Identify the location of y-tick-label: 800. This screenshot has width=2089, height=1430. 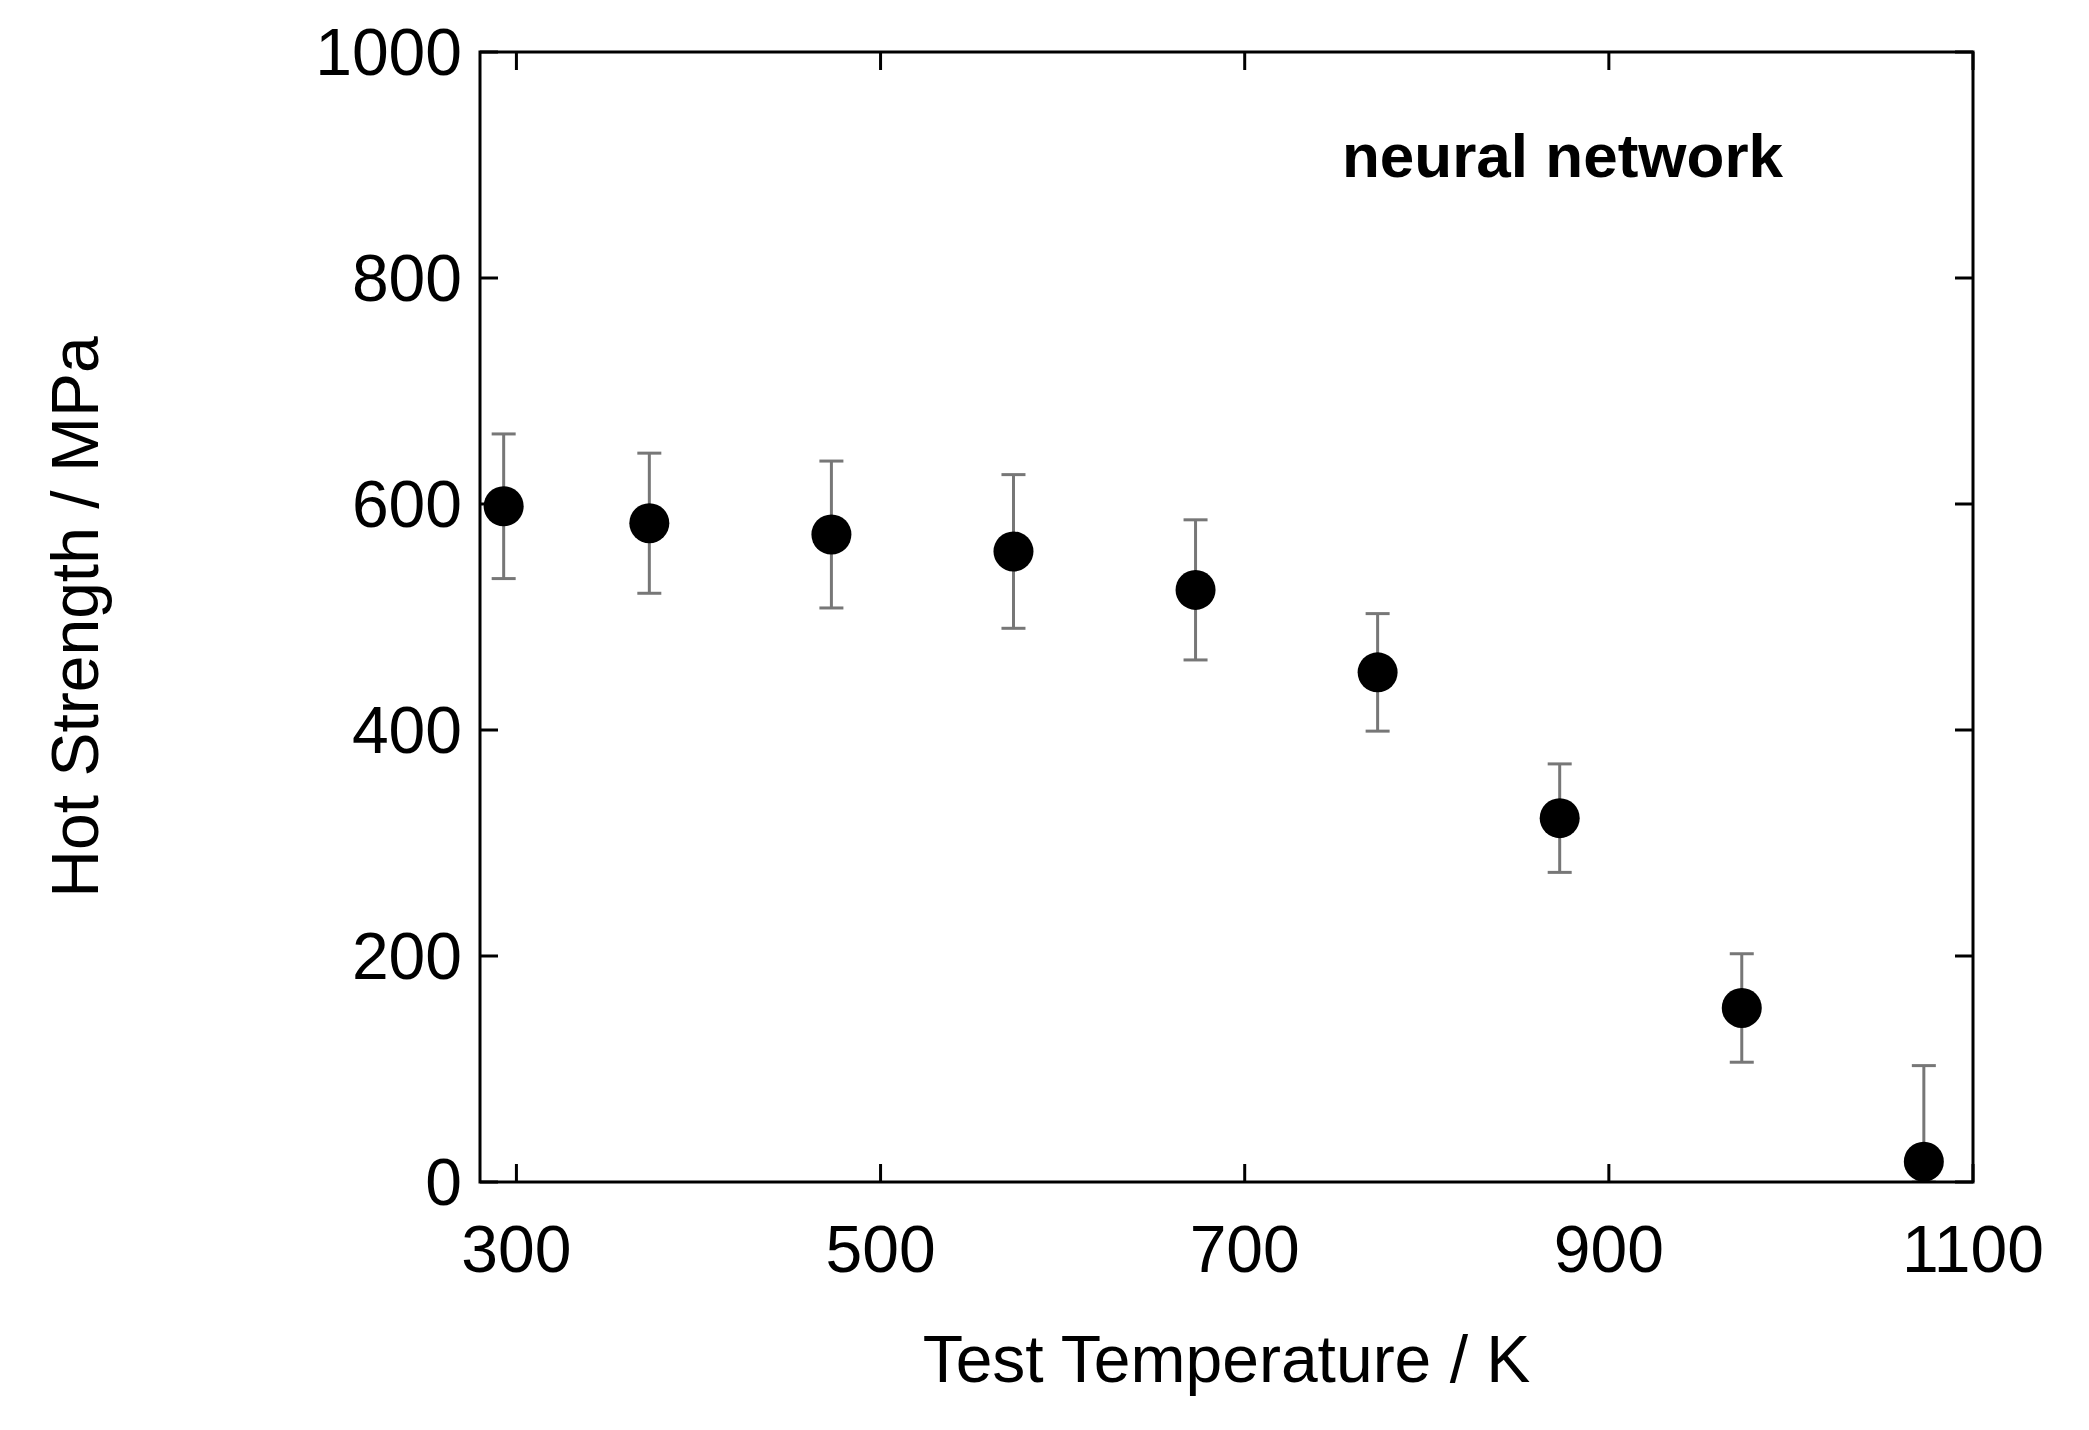
(406, 278).